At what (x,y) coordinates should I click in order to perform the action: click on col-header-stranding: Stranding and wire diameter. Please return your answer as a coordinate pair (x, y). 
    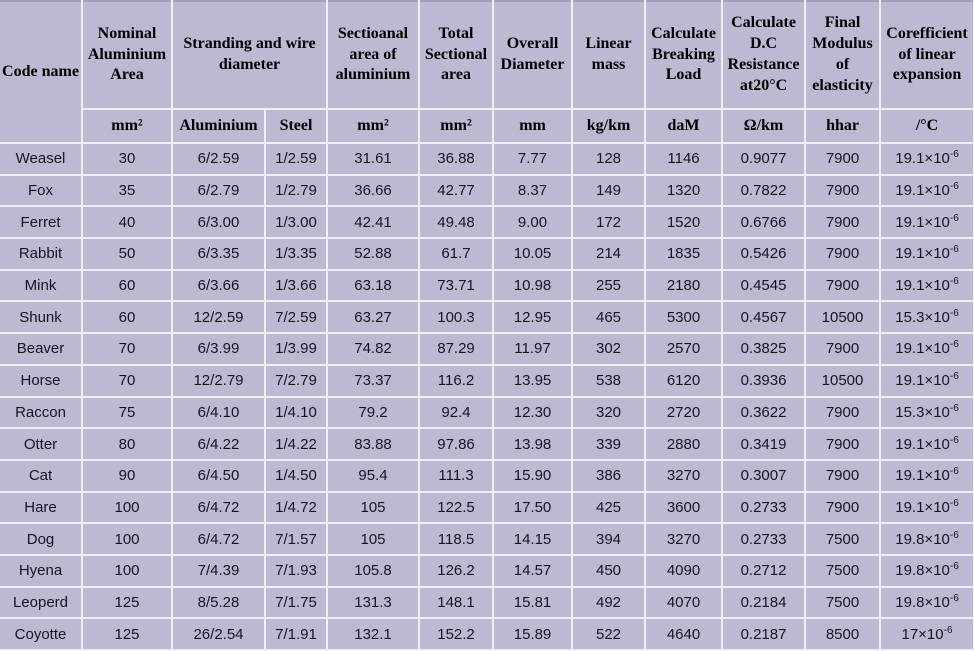
    Looking at the image, I should click on (250, 55).